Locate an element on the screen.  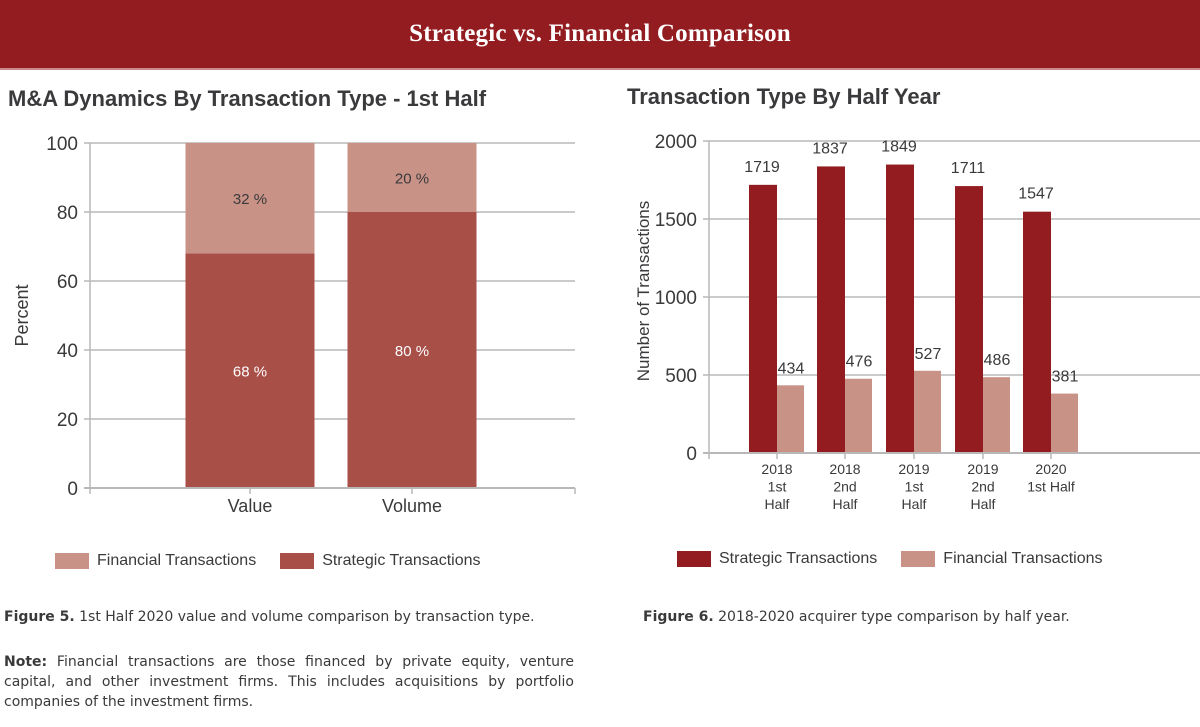
legend-swatch-strategic-right is located at coordinates (694, 559).